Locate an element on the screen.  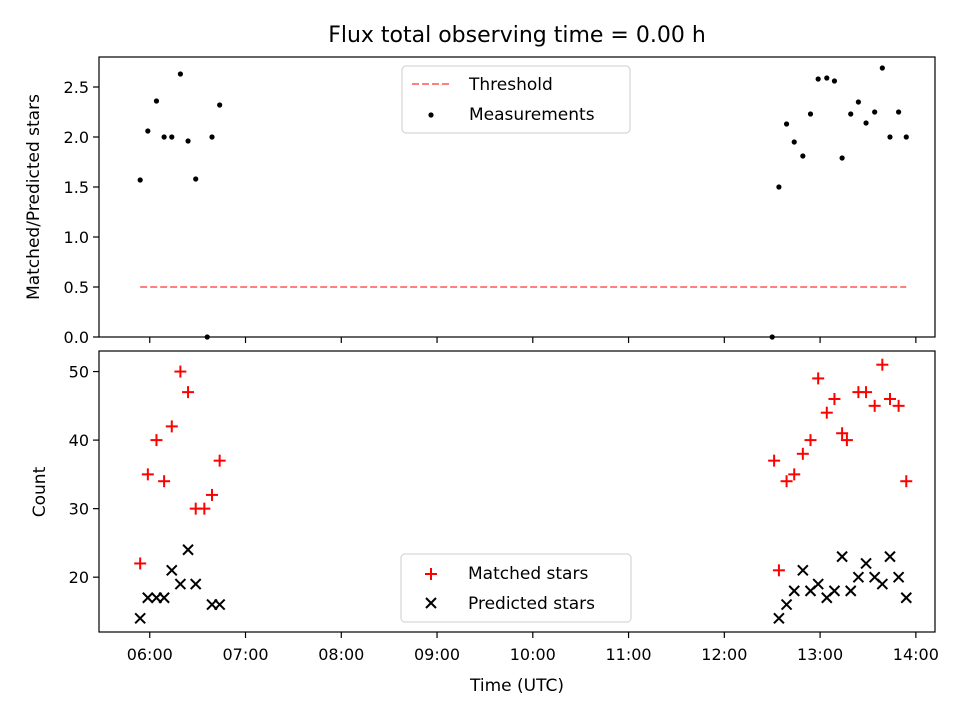
bottom-y-tick-label: 50 is located at coordinates (79, 372).